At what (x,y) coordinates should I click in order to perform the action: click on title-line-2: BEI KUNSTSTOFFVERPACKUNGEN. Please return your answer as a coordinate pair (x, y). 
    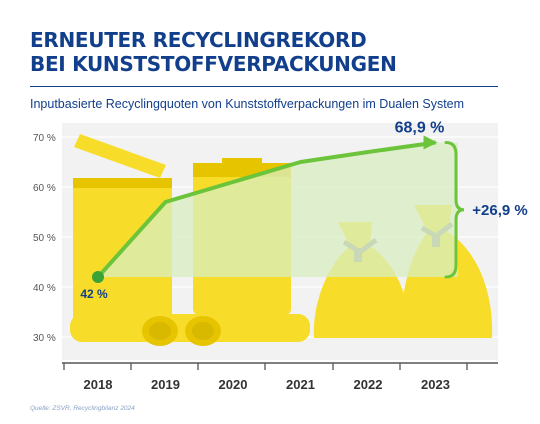
    Looking at the image, I should click on (213, 64).